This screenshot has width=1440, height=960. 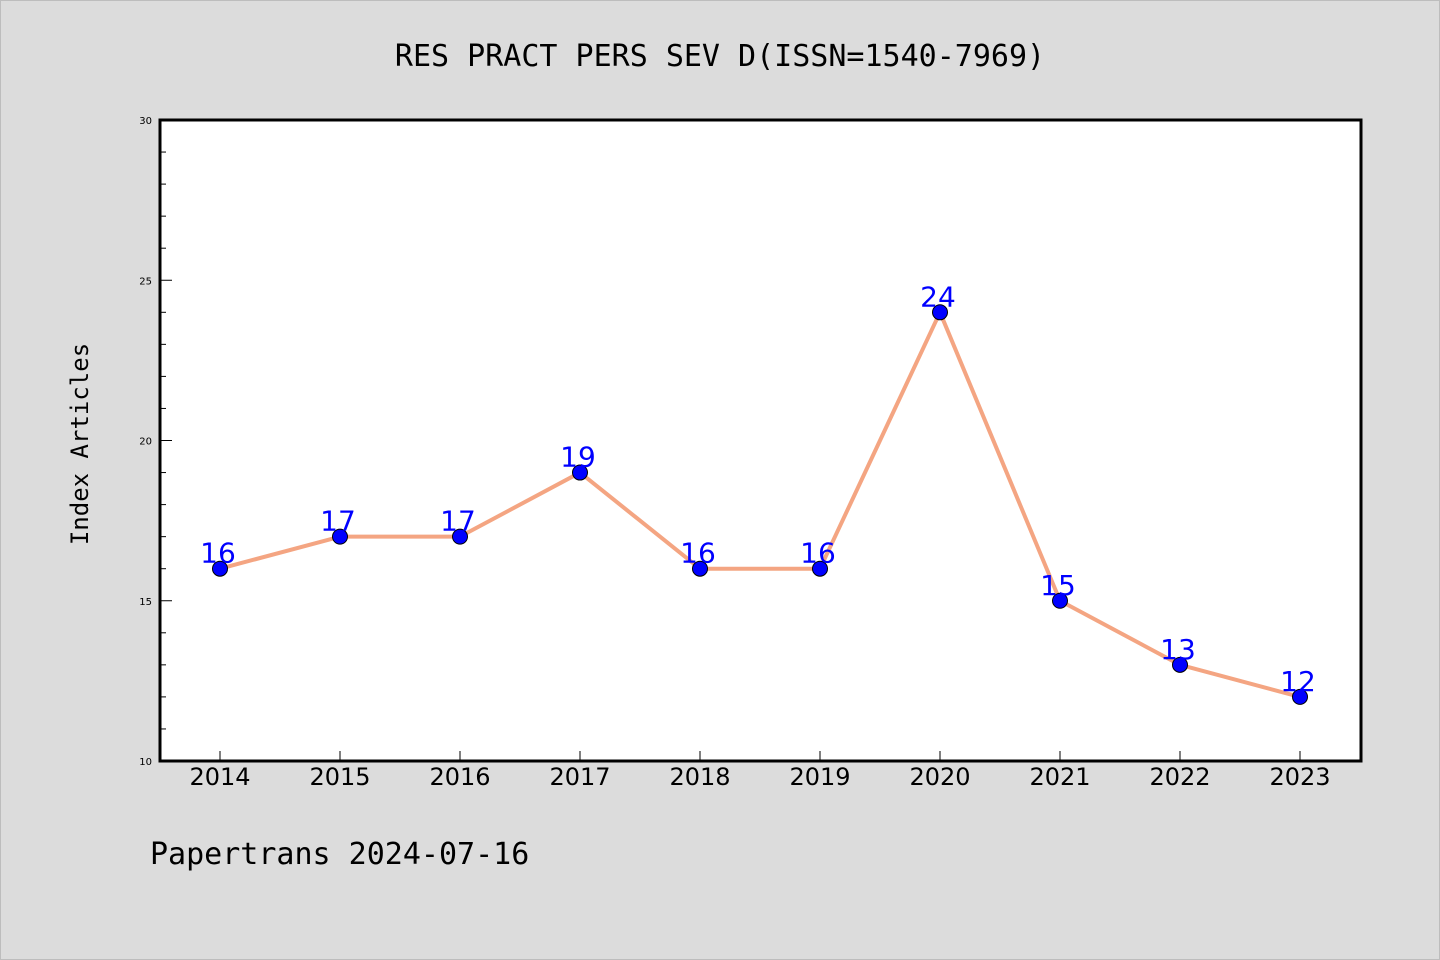 I want to click on x-tick-label: 2020, so click(x=939, y=777).